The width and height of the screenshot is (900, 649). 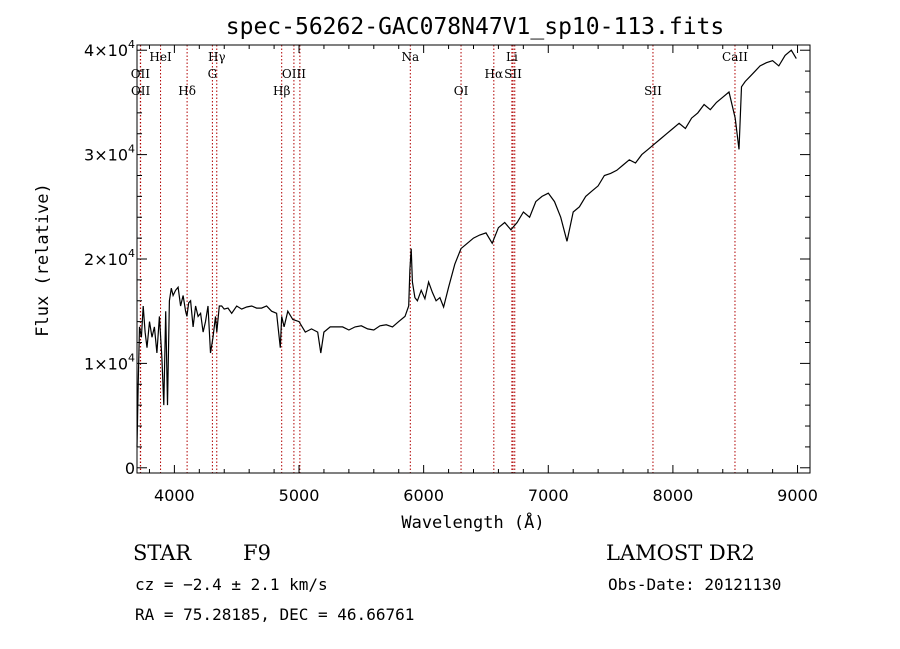 I want to click on line-label-hei: HeI, so click(x=160, y=57).